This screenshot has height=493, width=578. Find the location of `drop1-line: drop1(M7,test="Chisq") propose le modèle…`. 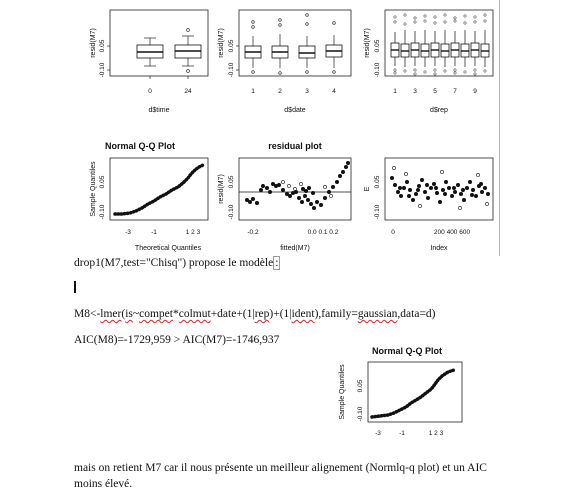

drop1-line: drop1(M7,test="Chisq") propose le modèle… is located at coordinates (177, 263).